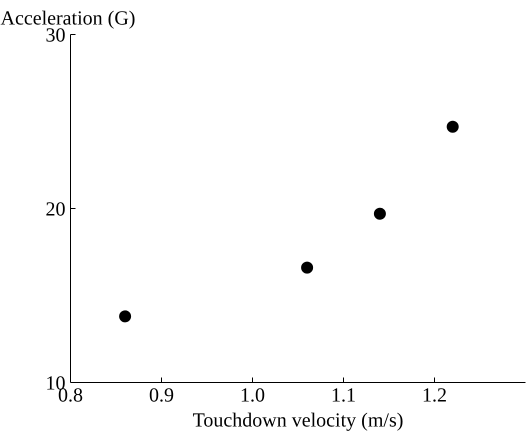 This screenshot has height=434, width=530. Describe the element at coordinates (56, 209) in the screenshot. I see `y-tick-label: 20` at that location.